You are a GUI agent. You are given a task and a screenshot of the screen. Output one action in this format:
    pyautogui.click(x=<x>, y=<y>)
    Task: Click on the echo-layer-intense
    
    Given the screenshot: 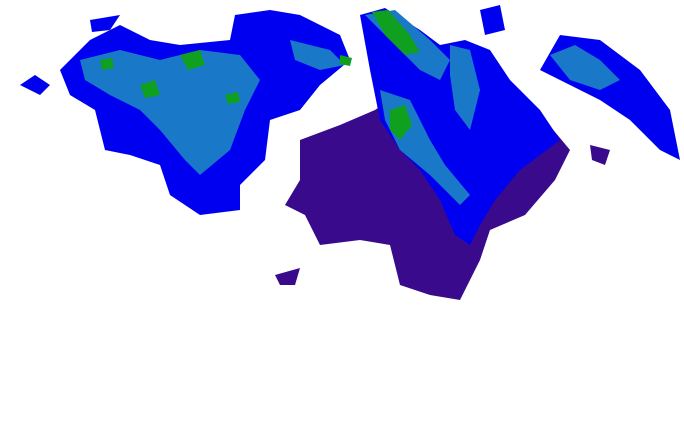 What is the action you would take?
    pyautogui.click(x=260, y=75)
    